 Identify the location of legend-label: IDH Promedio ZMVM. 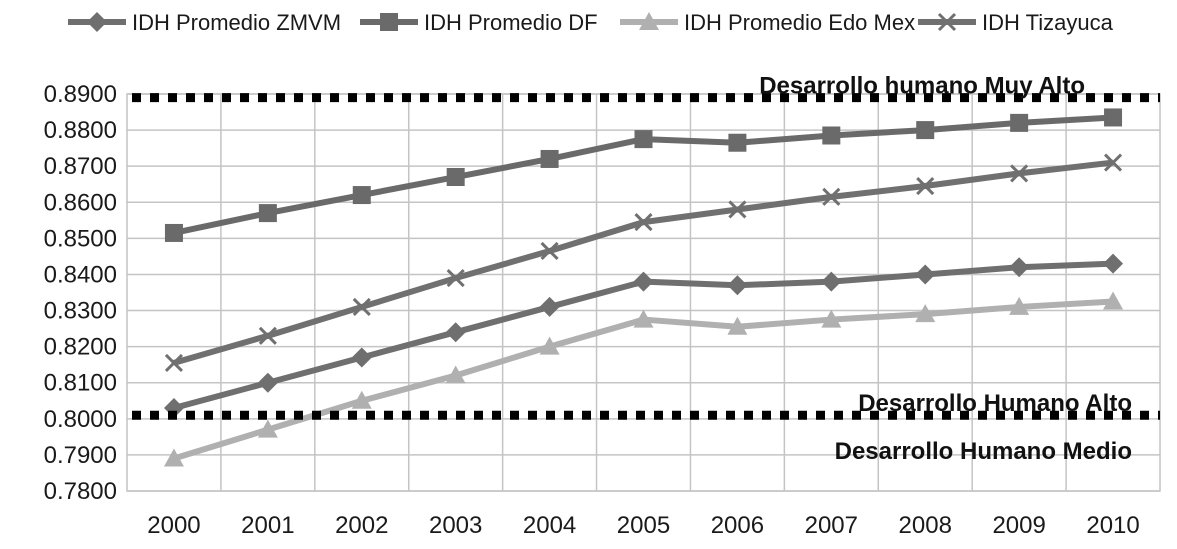
(236, 22).